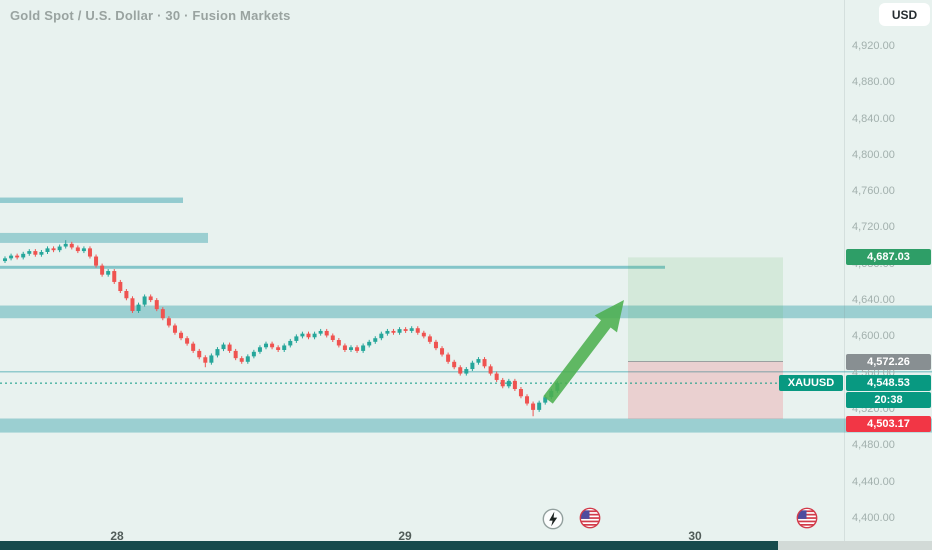 The height and width of the screenshot is (550, 932). Describe the element at coordinates (873, 154) in the screenshot. I see `price-tick: 4,800.00` at that location.